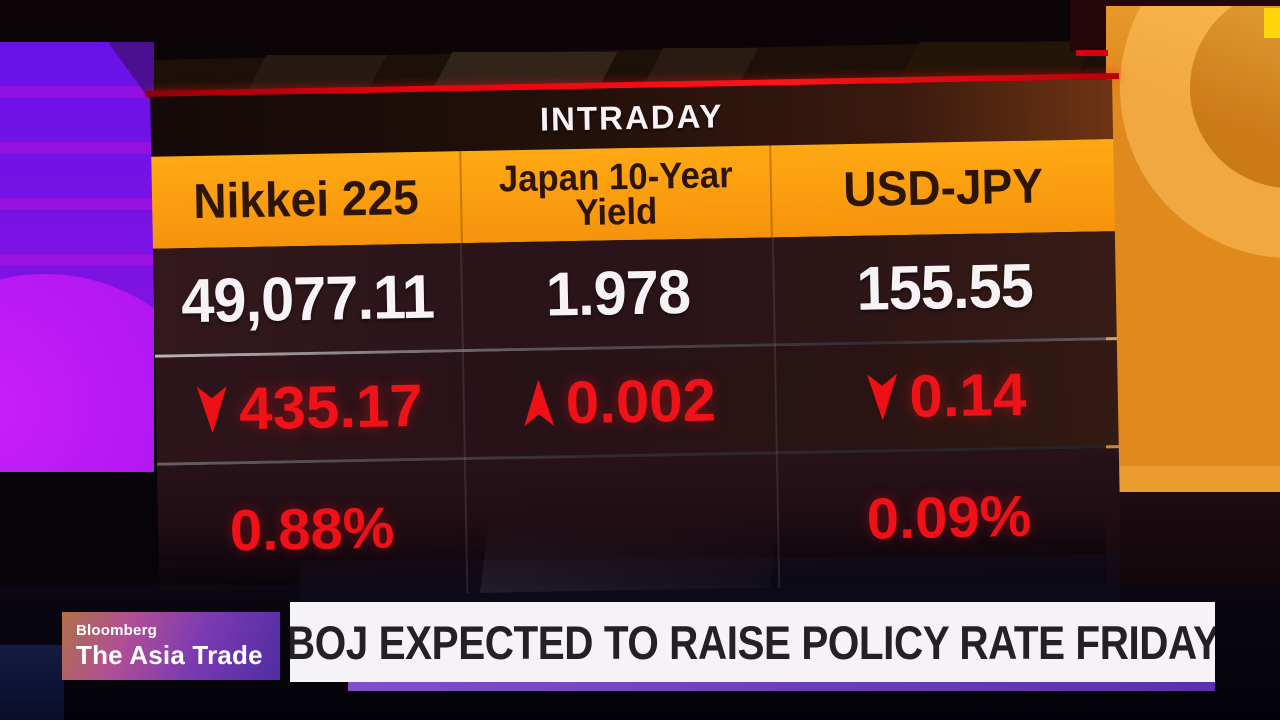 This screenshot has width=1280, height=720. I want to click on studio-floor-corner-light, so click(32, 682).